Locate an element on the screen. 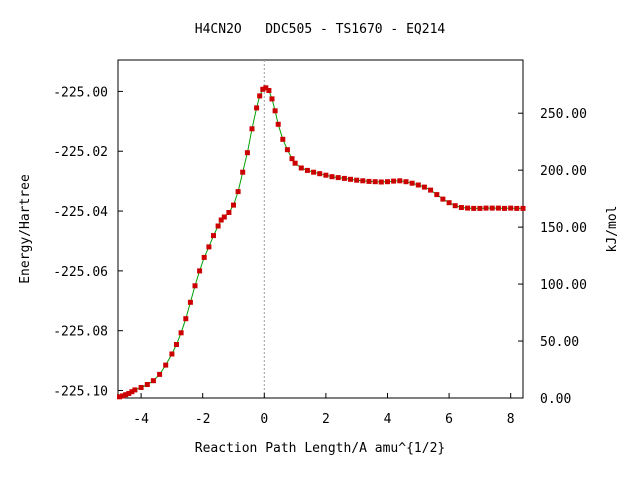 This screenshot has height=480, width=640. y-tick-label: -225.10 is located at coordinates (80, 392).